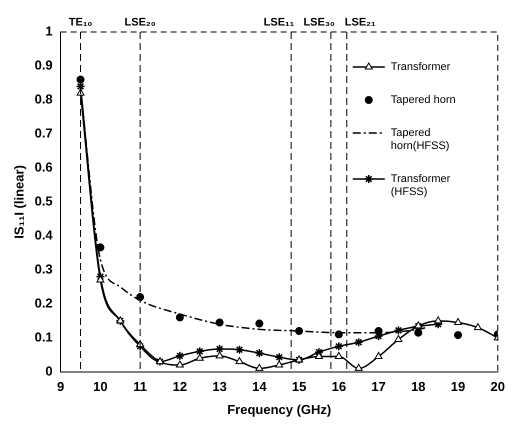  Describe the element at coordinates (420, 67) in the screenshot. I see `legend-label: Transformer` at that location.